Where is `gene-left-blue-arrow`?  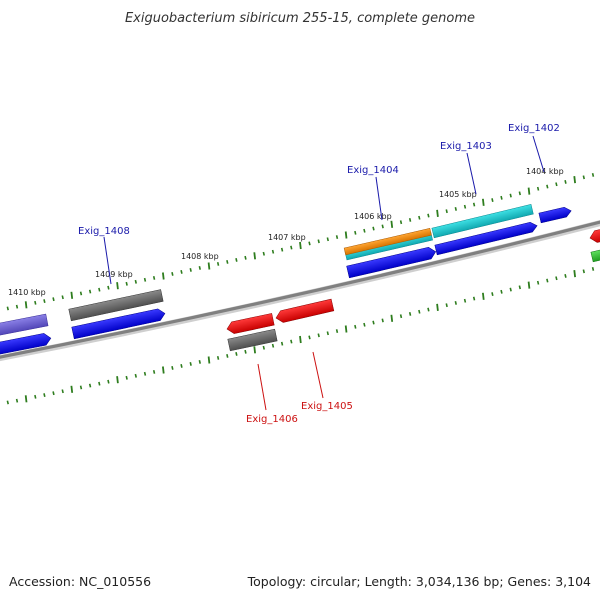
gene-left-blue-arrow is located at coordinates (26, 344).